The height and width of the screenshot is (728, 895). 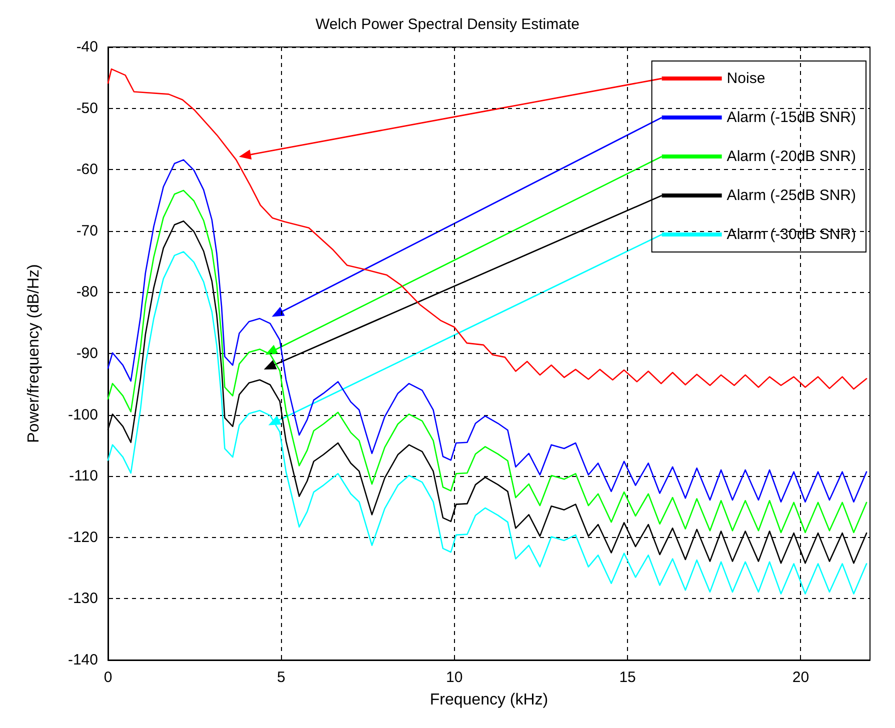 What do you see at coordinates (83, 599) in the screenshot?
I see `y-tick-label: -130` at bounding box center [83, 599].